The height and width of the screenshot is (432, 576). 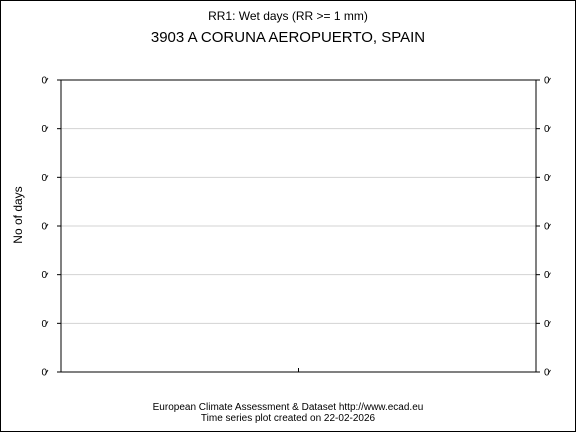 What do you see at coordinates (288, 418) in the screenshot?
I see `footer-created: Time series plot created on 22-02-2026` at bounding box center [288, 418].